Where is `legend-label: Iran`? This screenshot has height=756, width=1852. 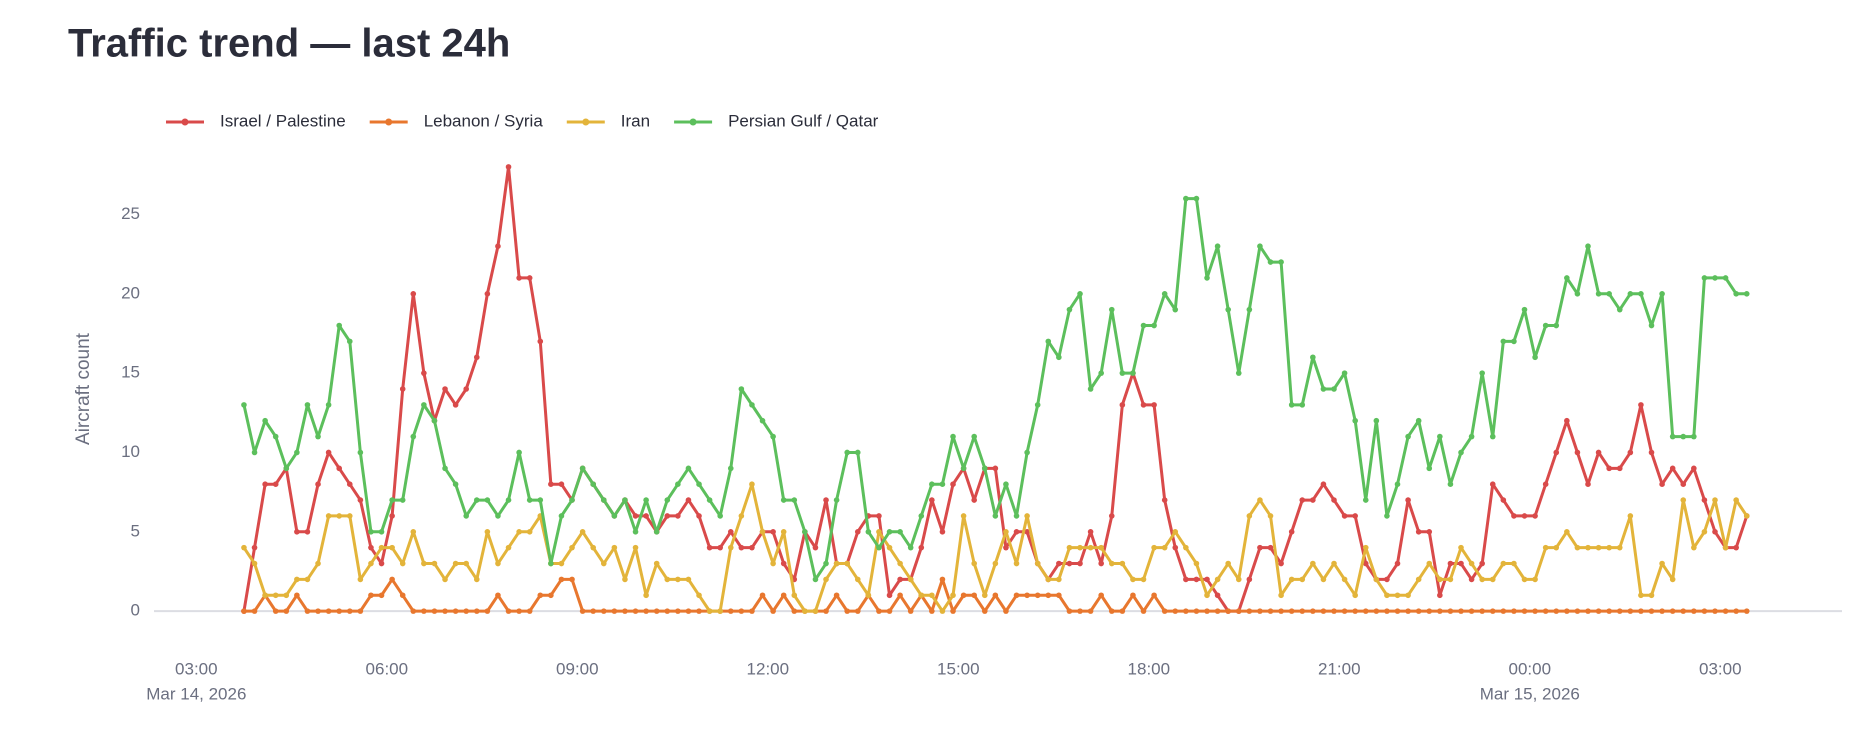 legend-label: Iran is located at coordinates (635, 120).